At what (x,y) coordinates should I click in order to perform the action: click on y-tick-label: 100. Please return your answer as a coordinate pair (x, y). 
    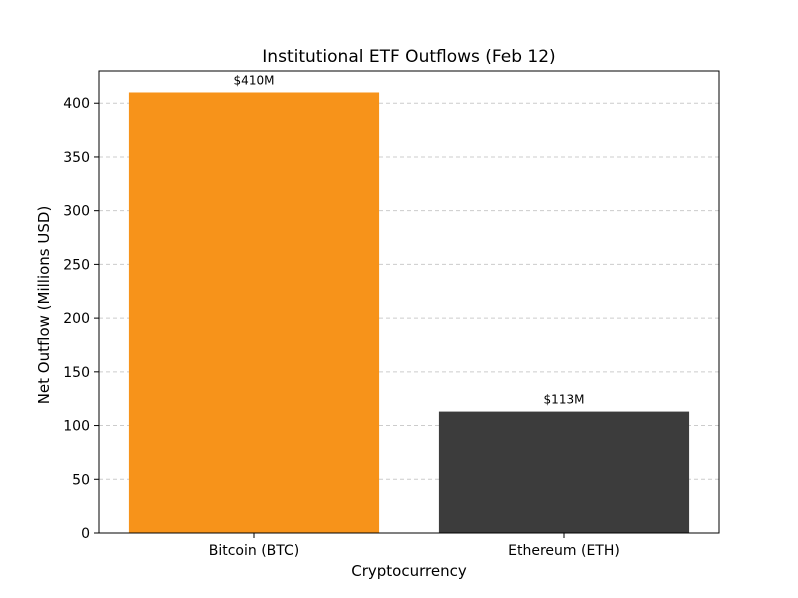
    Looking at the image, I should click on (76, 427).